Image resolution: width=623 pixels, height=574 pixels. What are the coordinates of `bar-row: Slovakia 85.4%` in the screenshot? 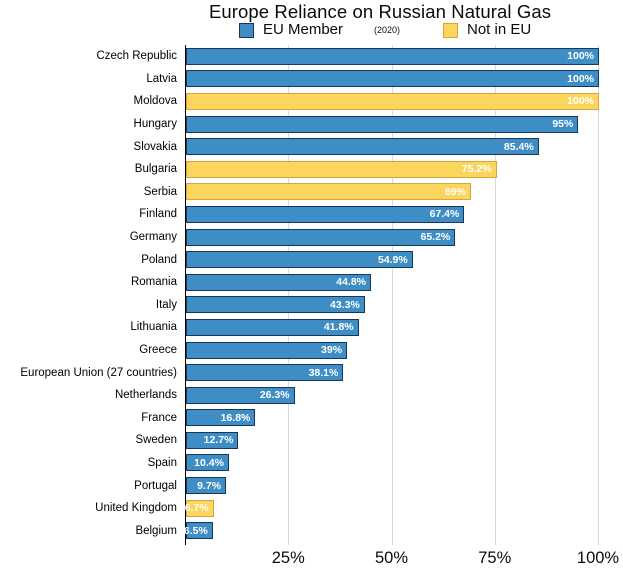 It's located at (366, 146).